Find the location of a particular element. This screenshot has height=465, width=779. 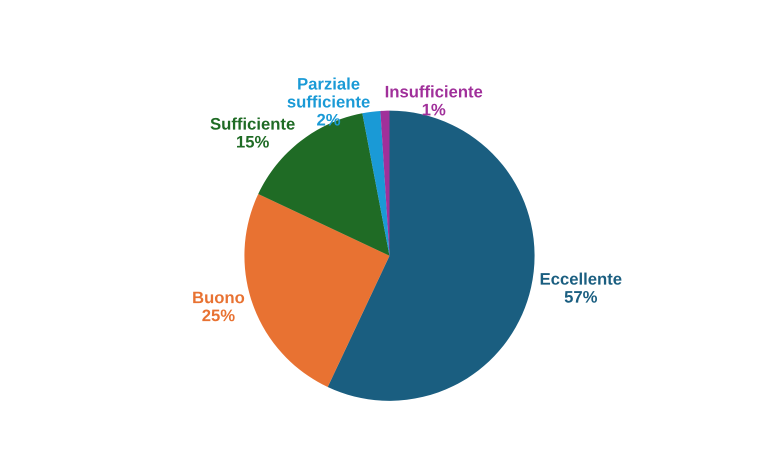

data-label: 15% is located at coordinates (253, 142).